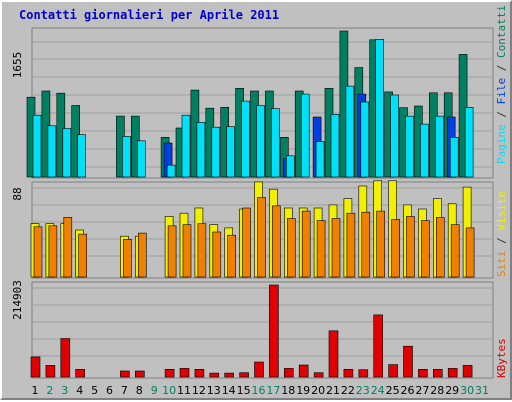 The width and height of the screenshot is (512, 402). I want to click on x-tick-day-16: 16, so click(259, 390).